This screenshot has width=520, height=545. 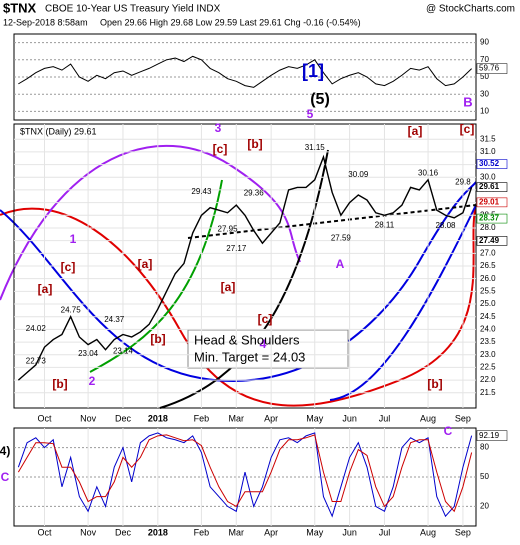 What do you see at coordinates (484, 59) in the screenshot?
I see `y-tick-label: 70` at bounding box center [484, 59].